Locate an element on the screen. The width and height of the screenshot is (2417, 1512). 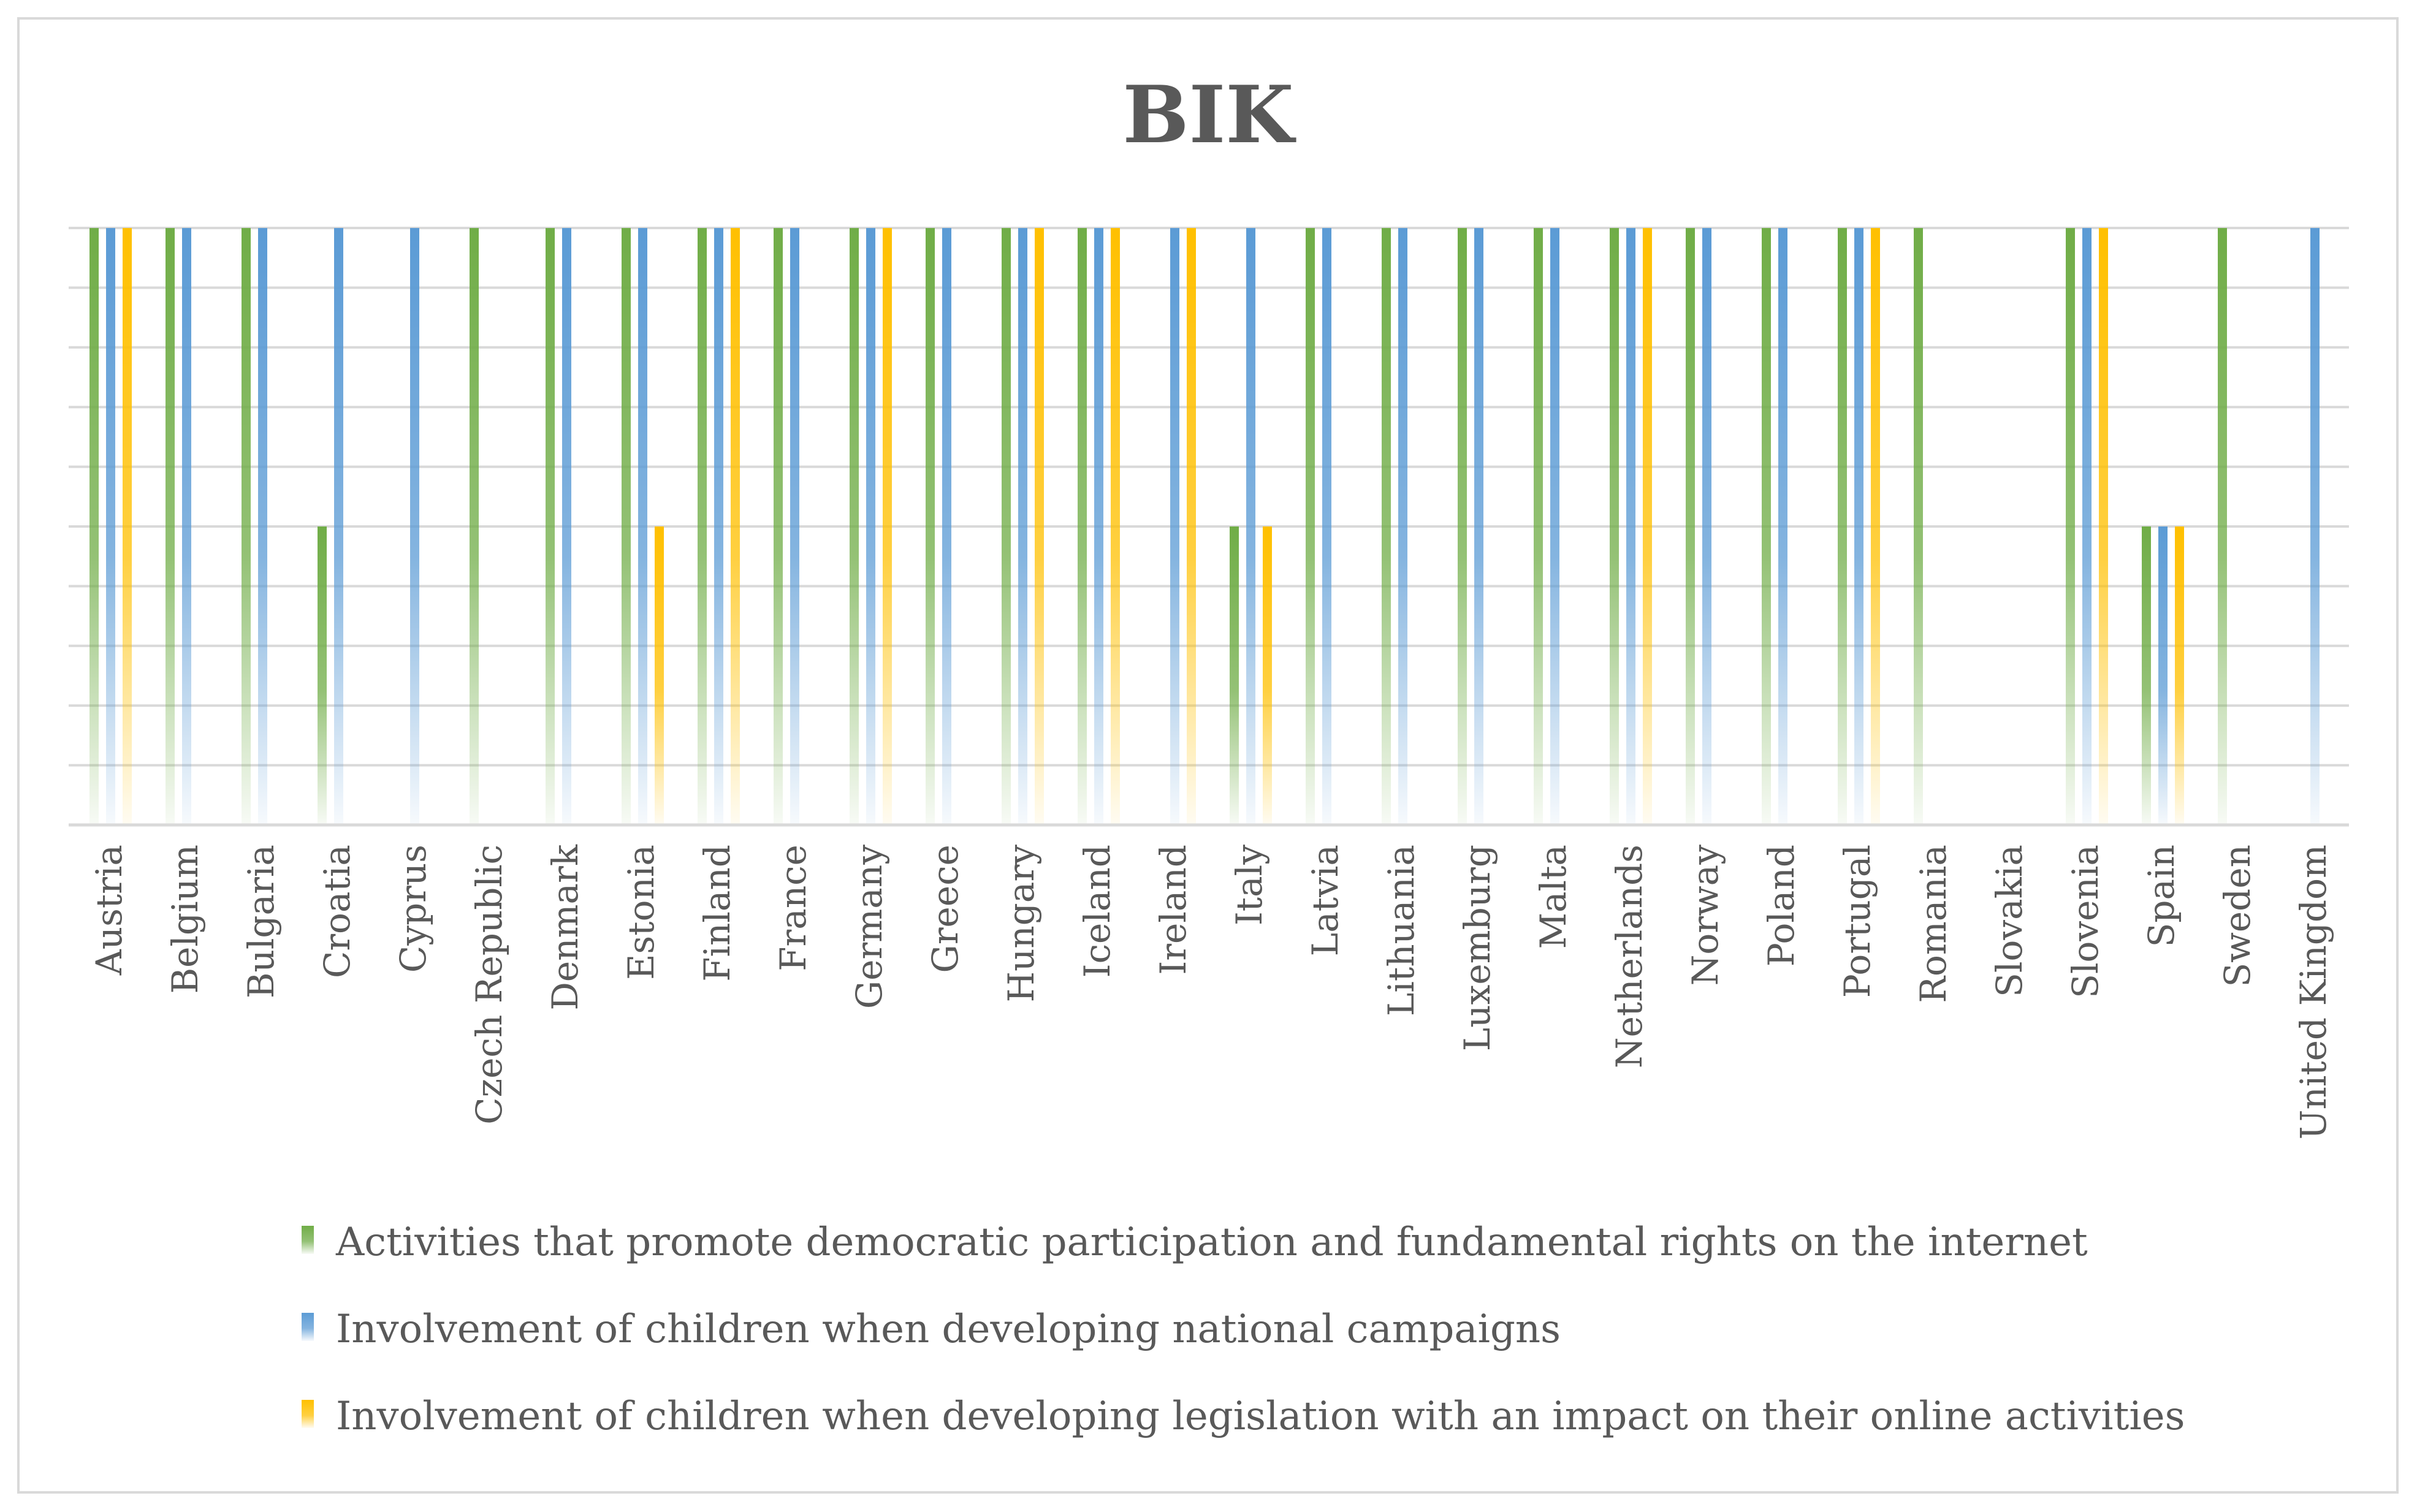
x-tick-label: France is located at coordinates (793, 908).